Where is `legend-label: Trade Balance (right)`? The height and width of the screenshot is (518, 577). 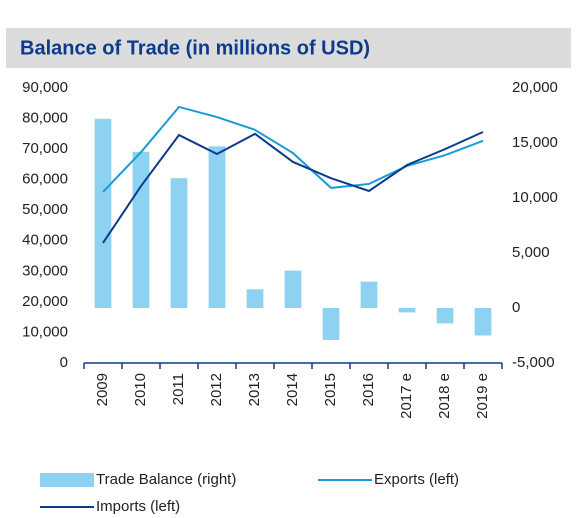
legend-label: Trade Balance (right) is located at coordinates (166, 479).